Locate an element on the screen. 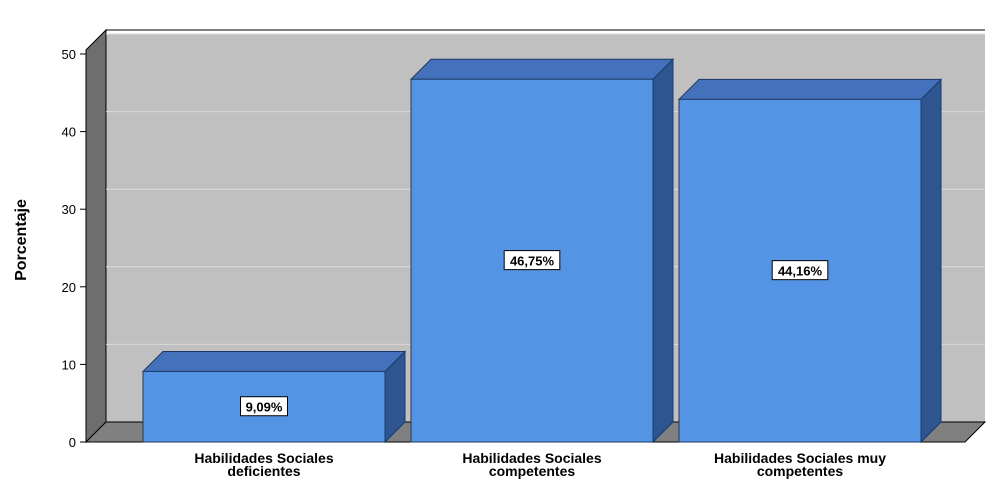 The height and width of the screenshot is (487, 989). data-label: 46,75% is located at coordinates (532, 261).